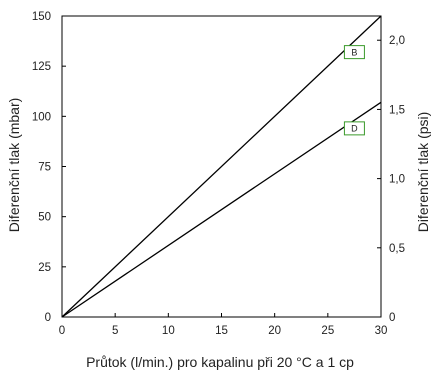 The width and height of the screenshot is (436, 376). I want to click on series-label-box-b, so click(354, 52).